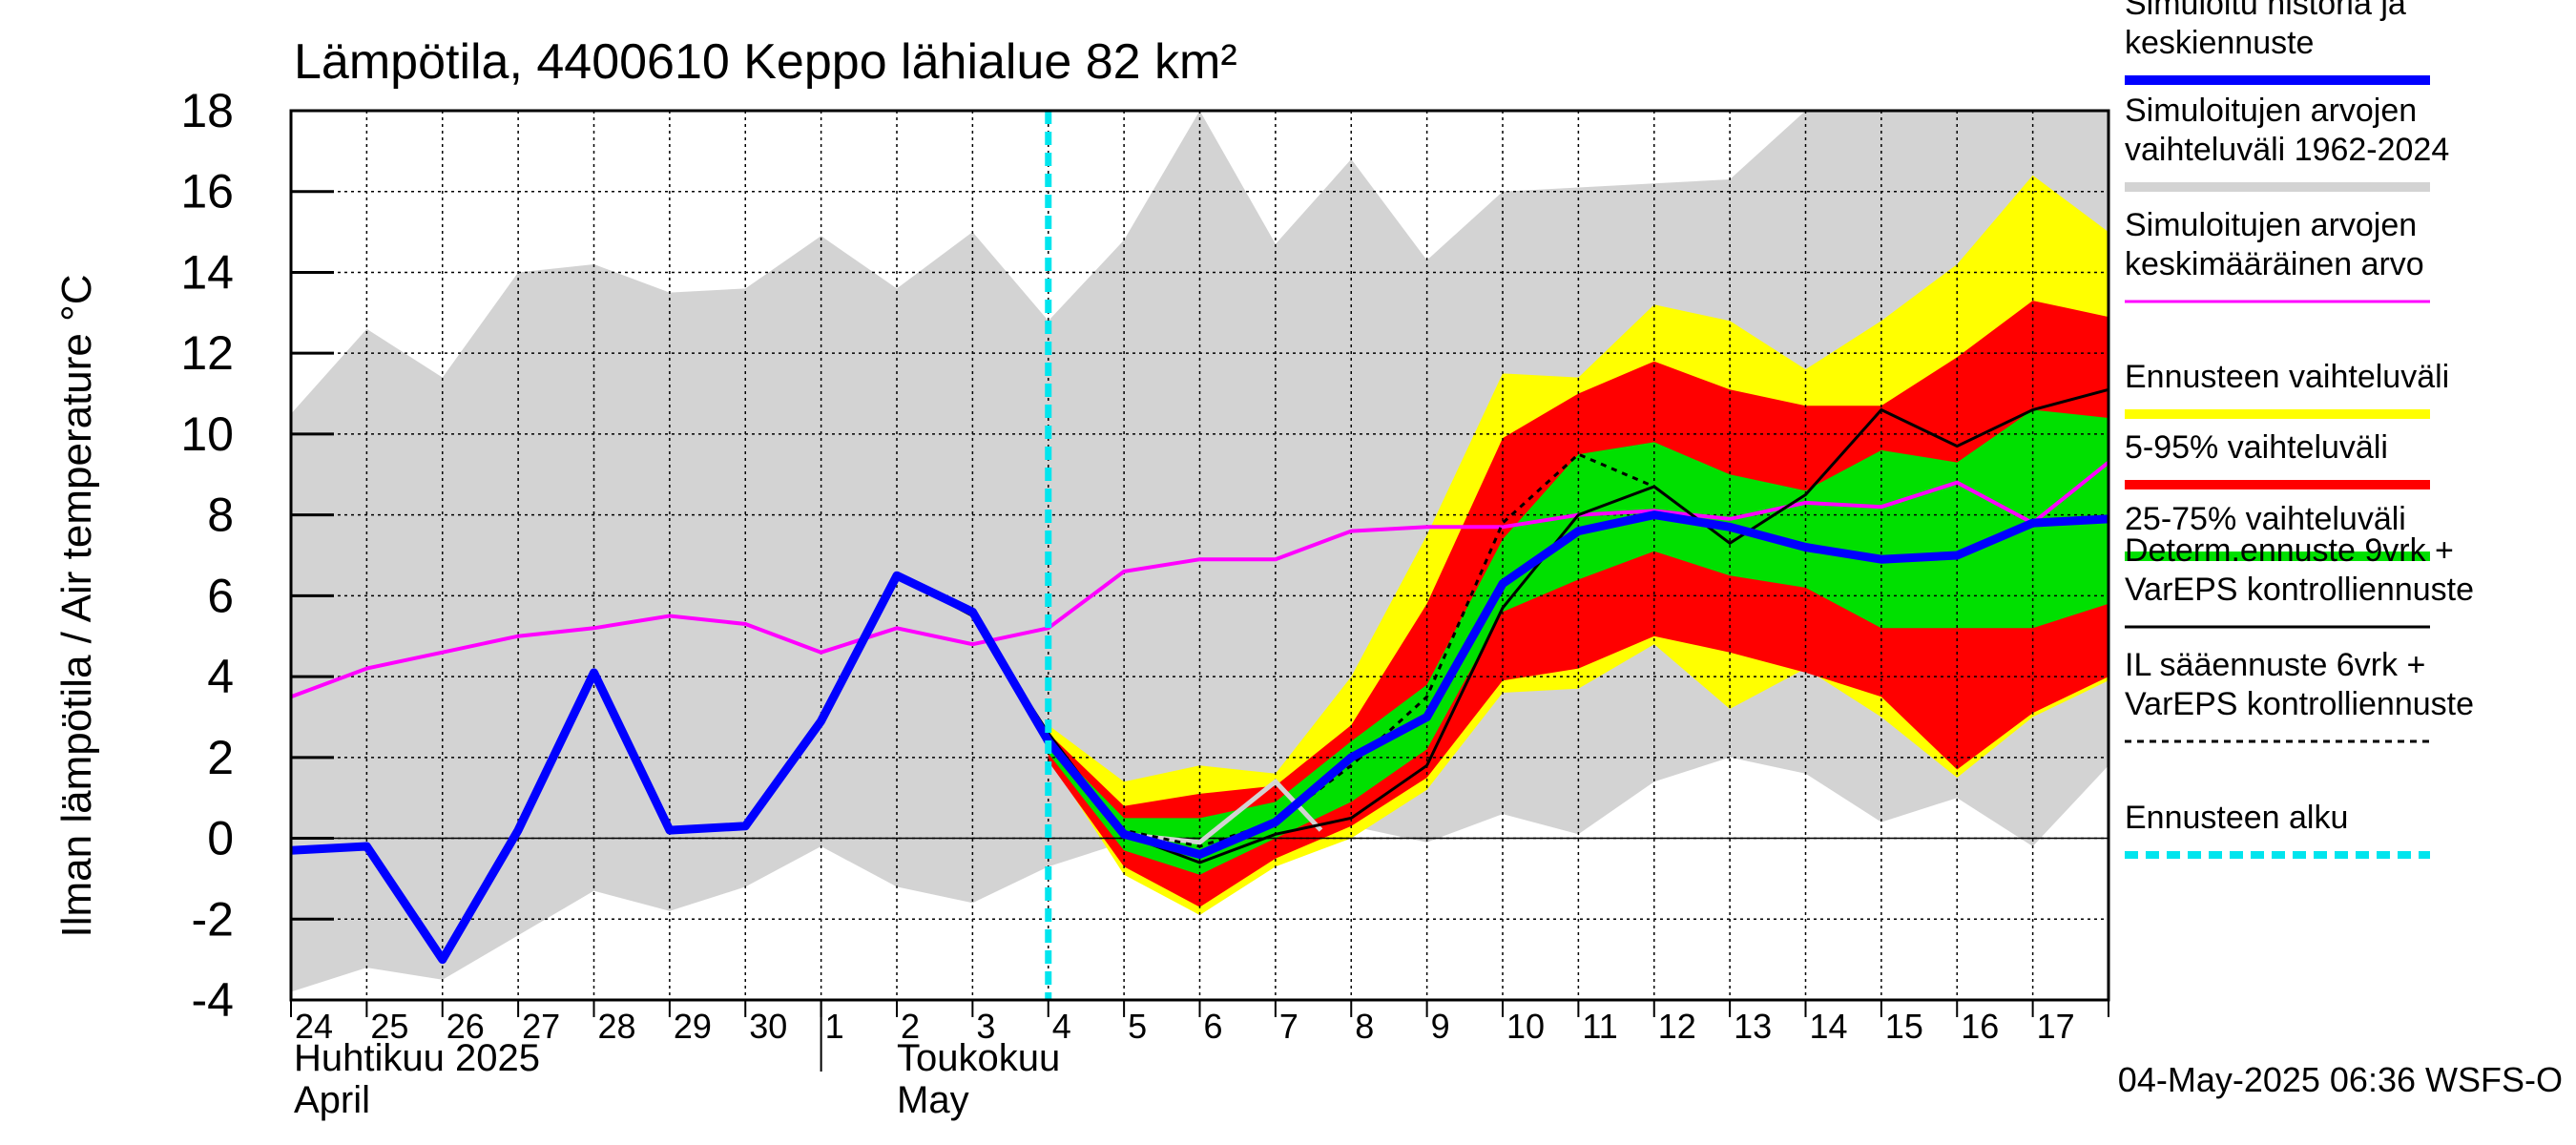 Image resolution: width=2576 pixels, height=1145 pixels. Describe the element at coordinates (76, 607) in the screenshot. I see `y-axis-label: Ilman lämpötila / Air temperature °C` at that location.